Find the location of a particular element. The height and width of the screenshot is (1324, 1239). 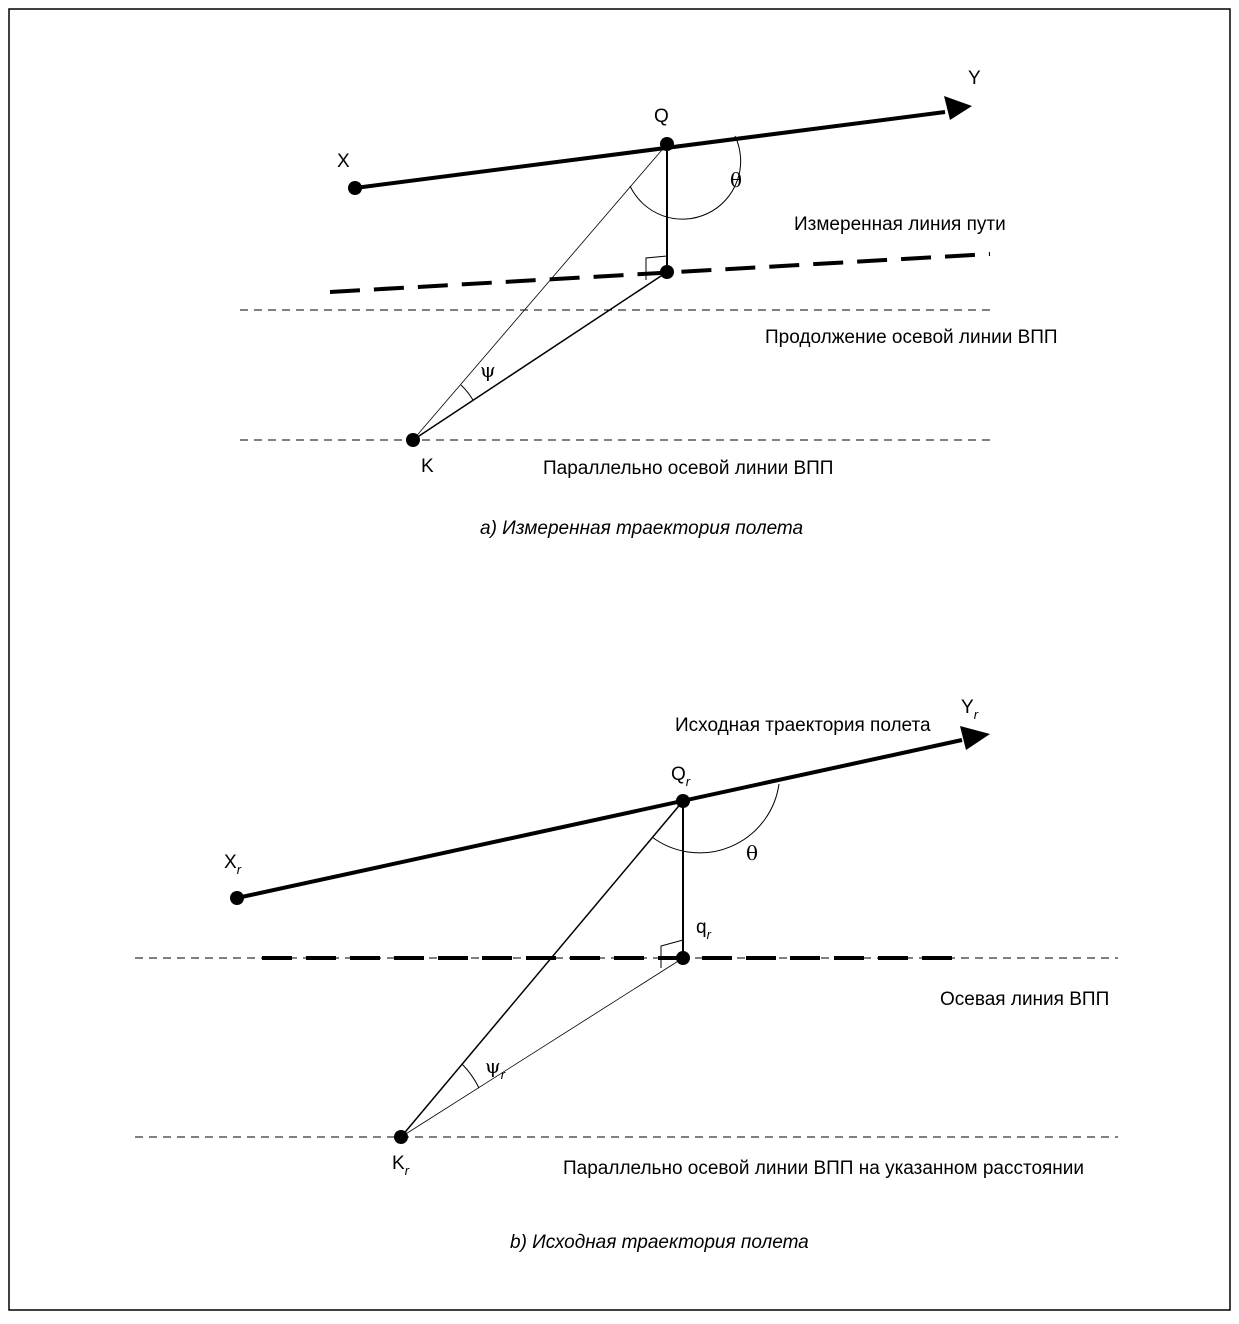

psi-arc-a is located at coordinates (467, 392).